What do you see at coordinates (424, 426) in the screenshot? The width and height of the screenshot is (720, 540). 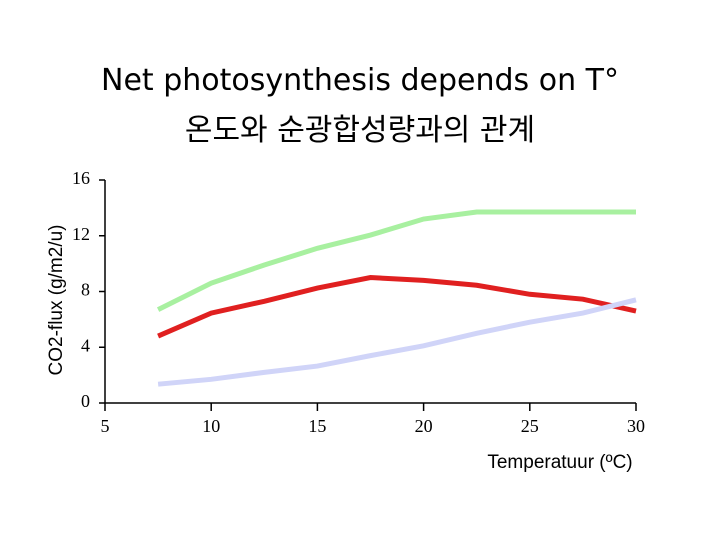 I see `x-tick-label: 20` at bounding box center [424, 426].